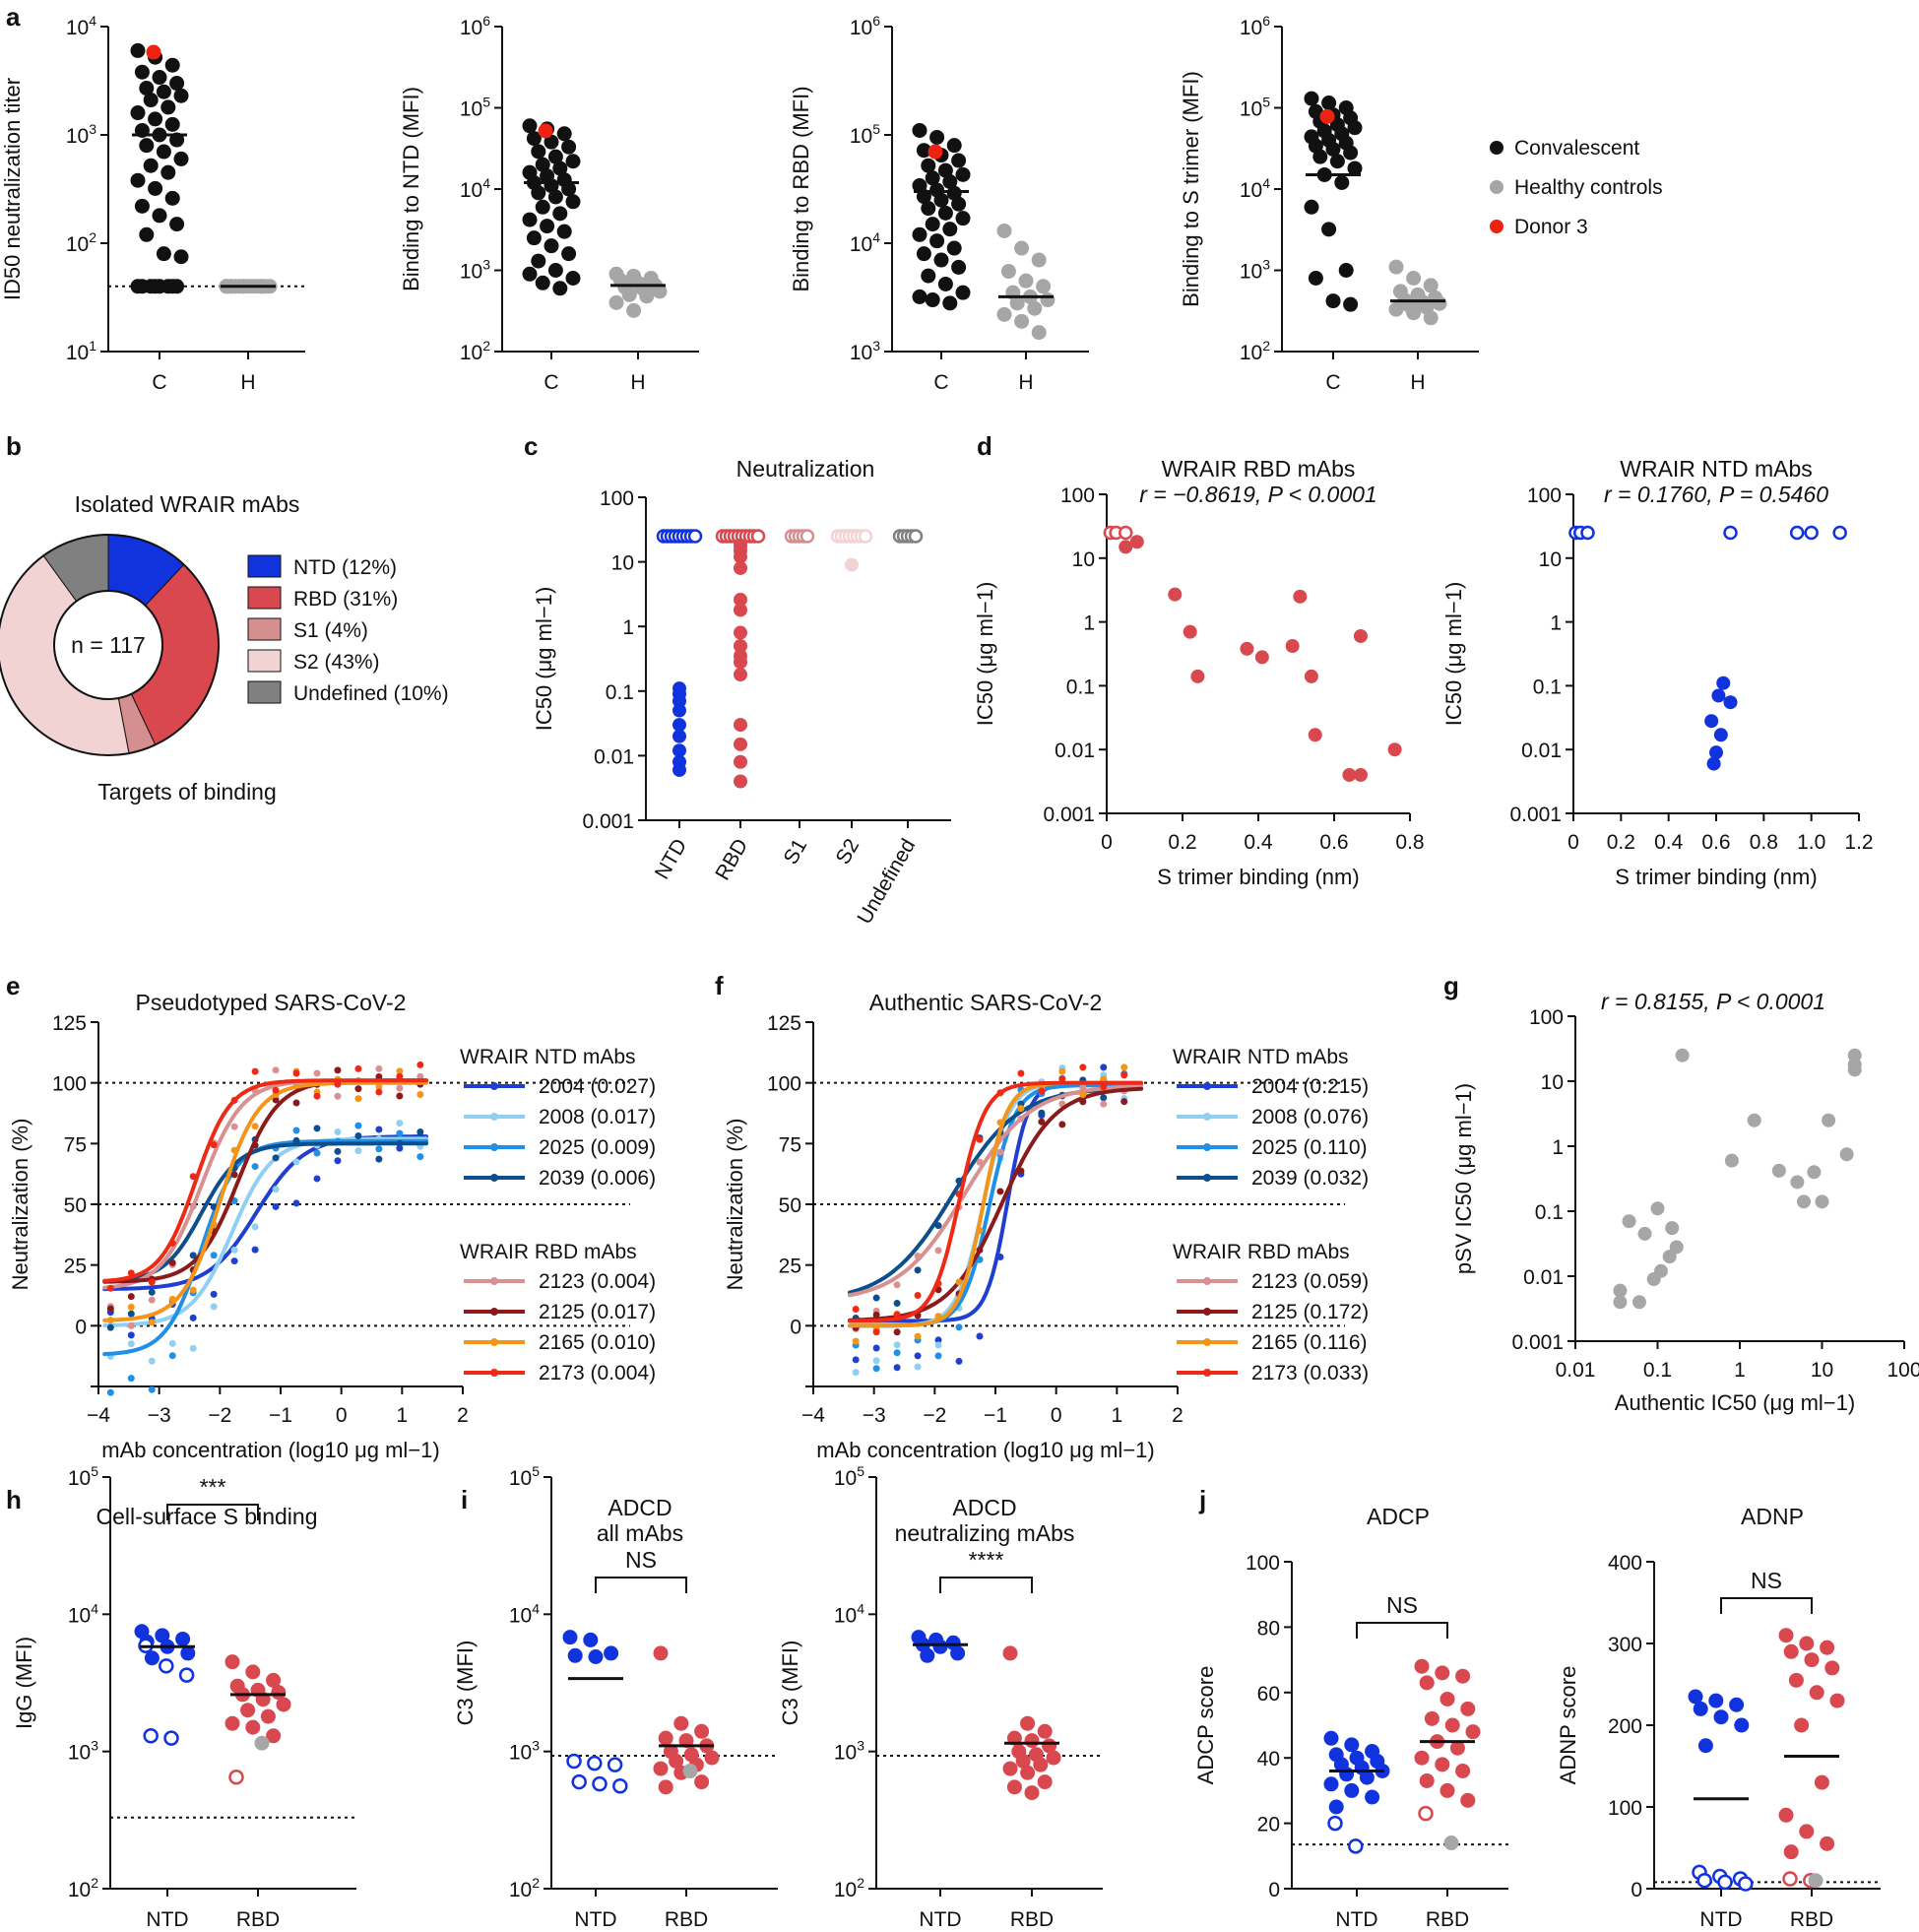 This screenshot has width=1919, height=1932. What do you see at coordinates (1025, 382) in the screenshot?
I see `a3-xtick-label: H` at bounding box center [1025, 382].